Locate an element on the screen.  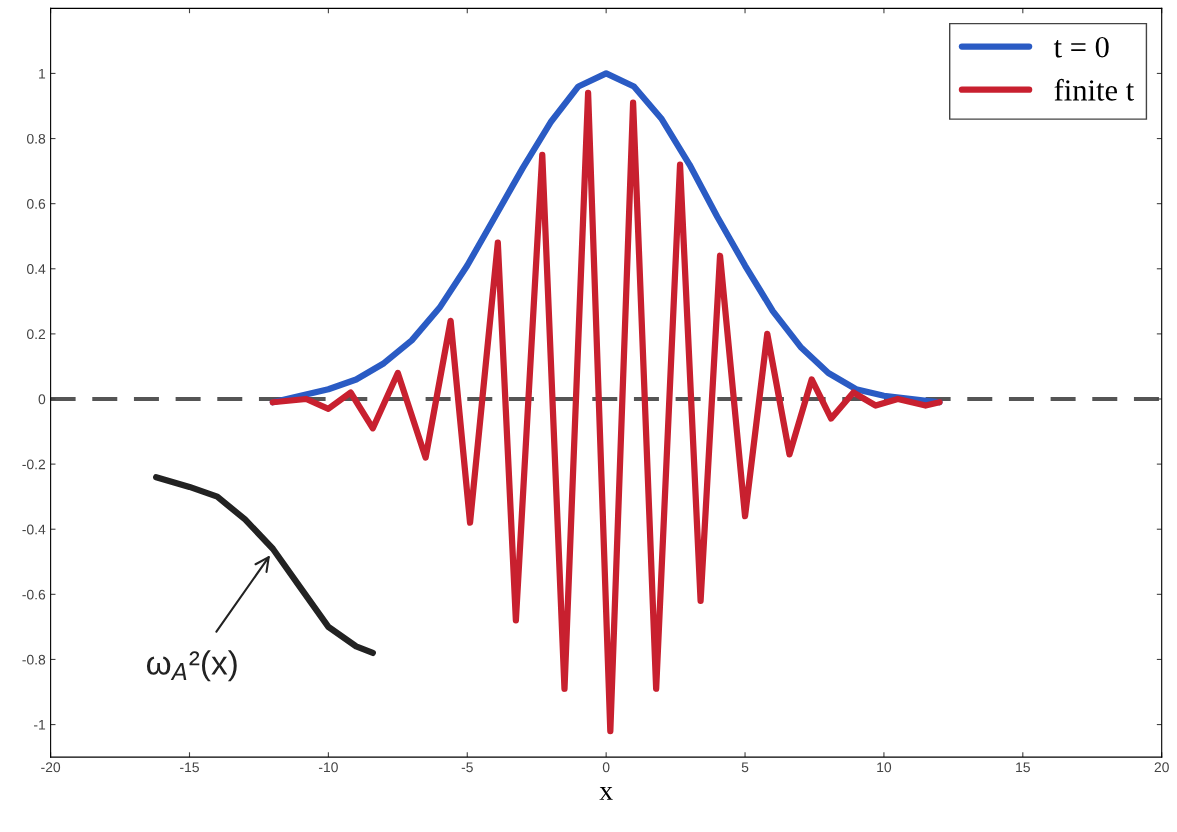
y-tick-label: -0.8 is located at coordinates (34, 659).